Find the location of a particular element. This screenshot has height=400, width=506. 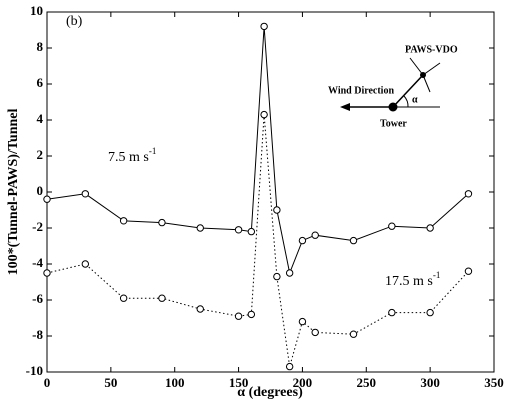

y-tick-label: 0 is located at coordinates (40, 190).